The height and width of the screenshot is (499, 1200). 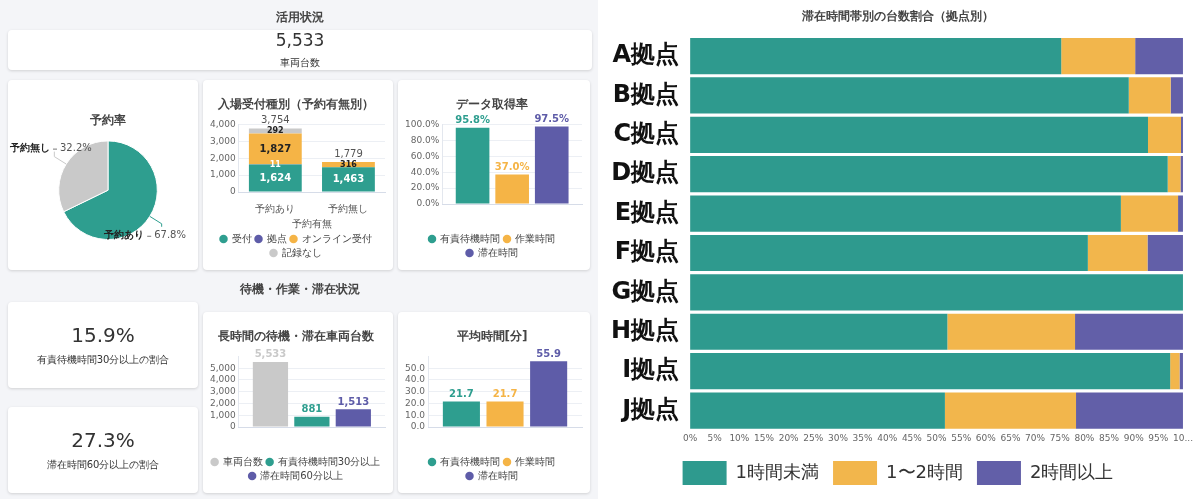 What do you see at coordinates (275, 120) in the screenshot?
I see `total-label: 3,754` at bounding box center [275, 120].